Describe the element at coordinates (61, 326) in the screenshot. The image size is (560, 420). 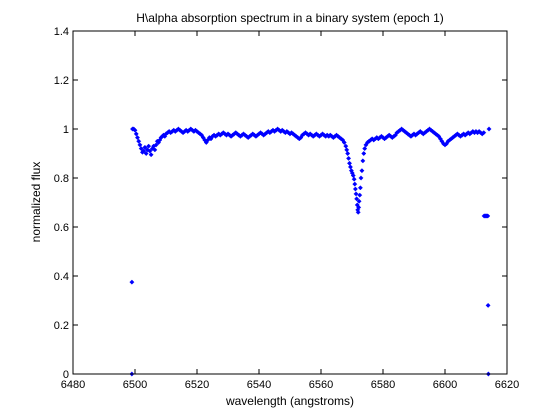
I see `y-tick-label: 0.2` at that location.